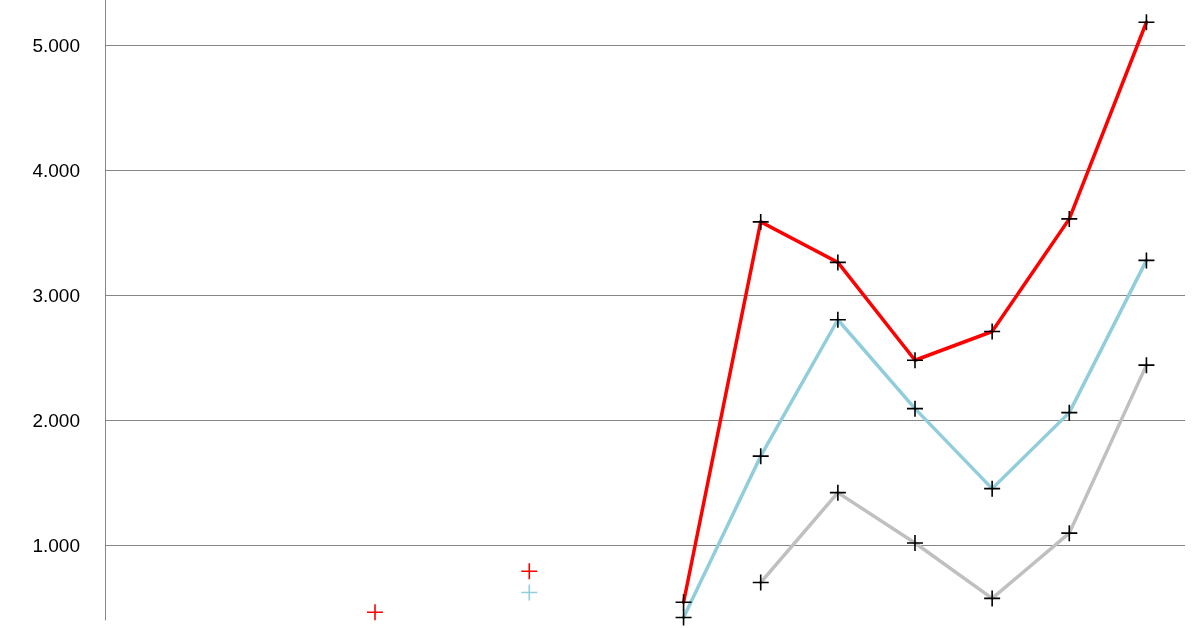 The width and height of the screenshot is (1194, 628). I want to click on y-tick-label: 1.000, so click(56, 545).